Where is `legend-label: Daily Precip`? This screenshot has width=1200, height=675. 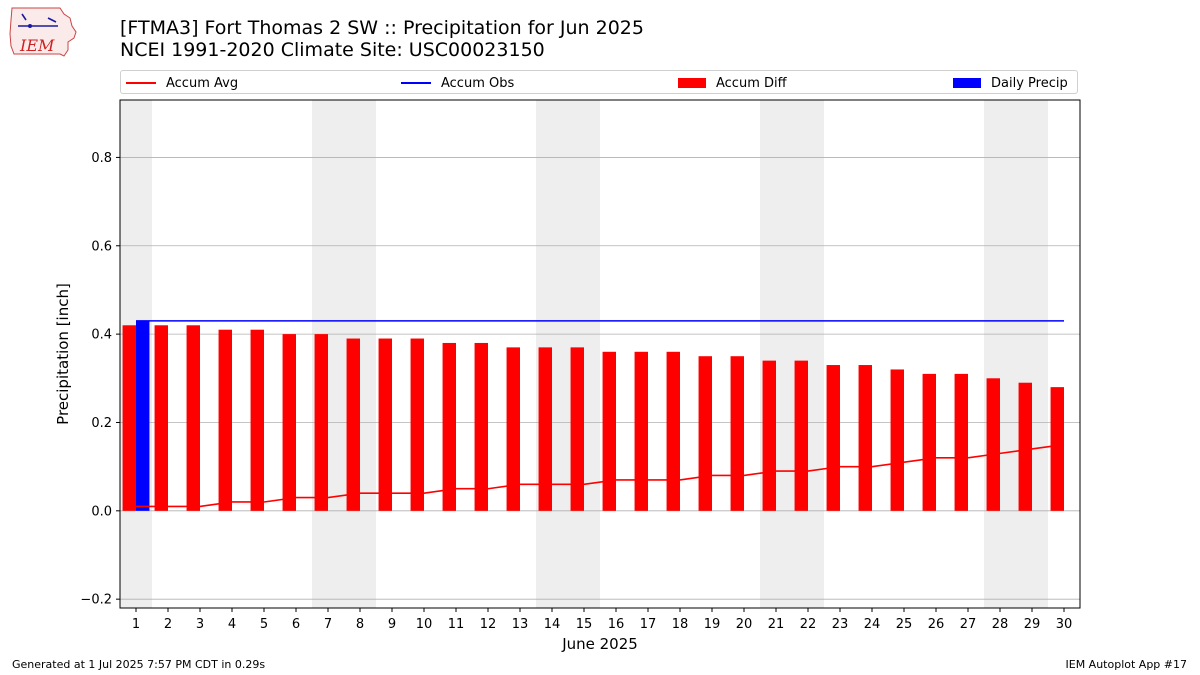
legend-label: Daily Precip is located at coordinates (1029, 83).